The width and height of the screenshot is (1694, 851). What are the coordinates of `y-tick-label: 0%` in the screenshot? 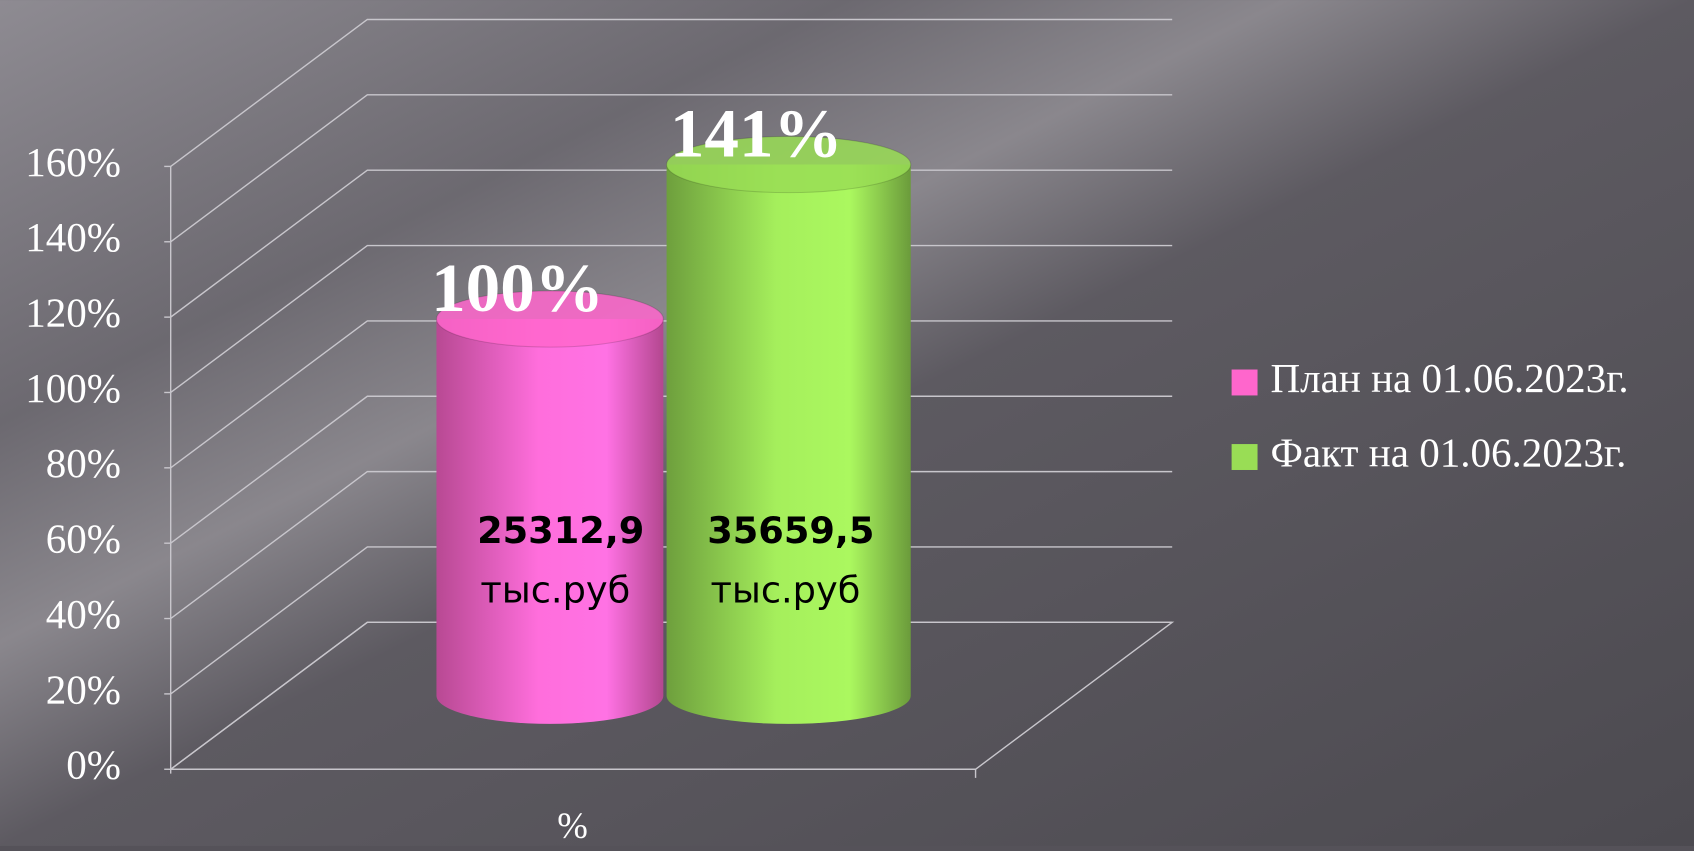 It's located at (93, 765).